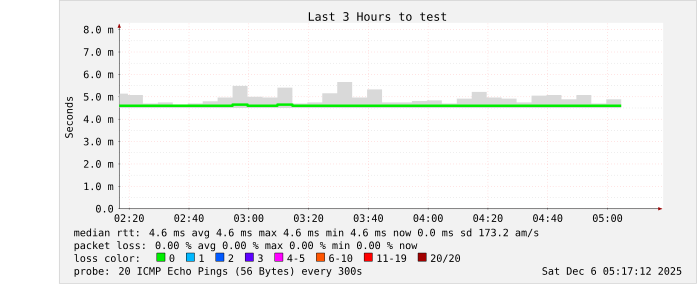 The height and width of the screenshot is (284, 697). What do you see at coordinates (547, 218) in the screenshot?
I see `x-tick-label: 04:40` at bounding box center [547, 218].